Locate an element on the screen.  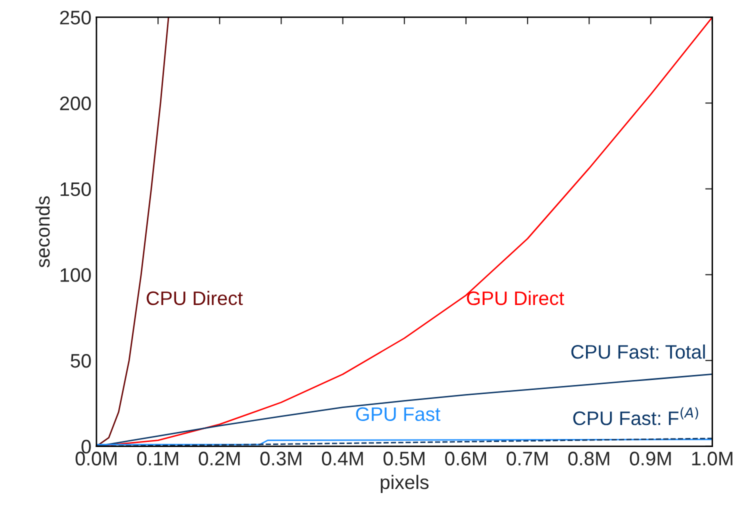
series-label: GPU Fast is located at coordinates (398, 414).